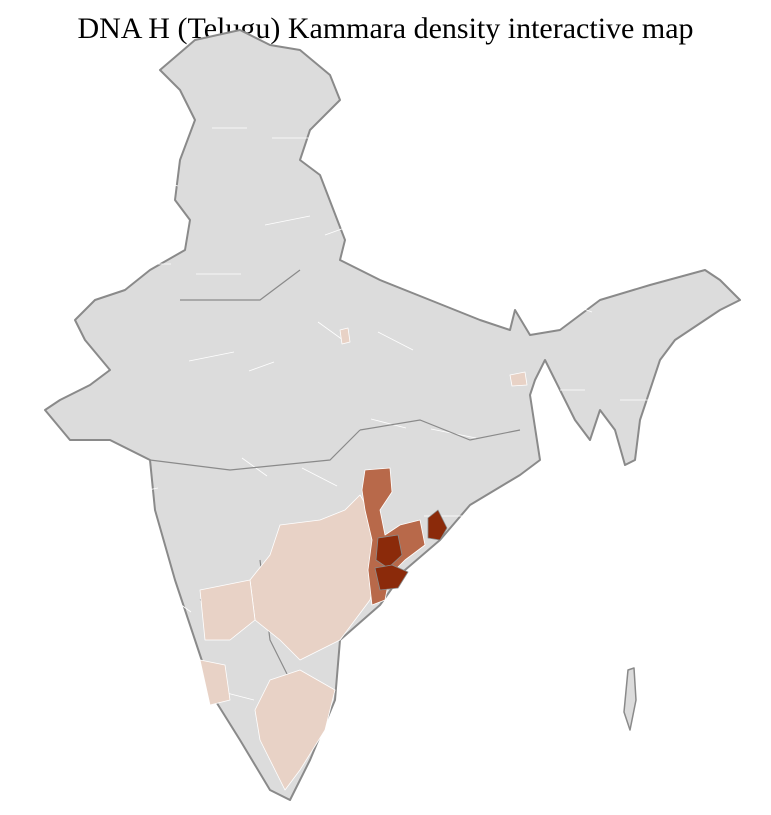  I want to click on region-low-bengal, so click(518, 379).